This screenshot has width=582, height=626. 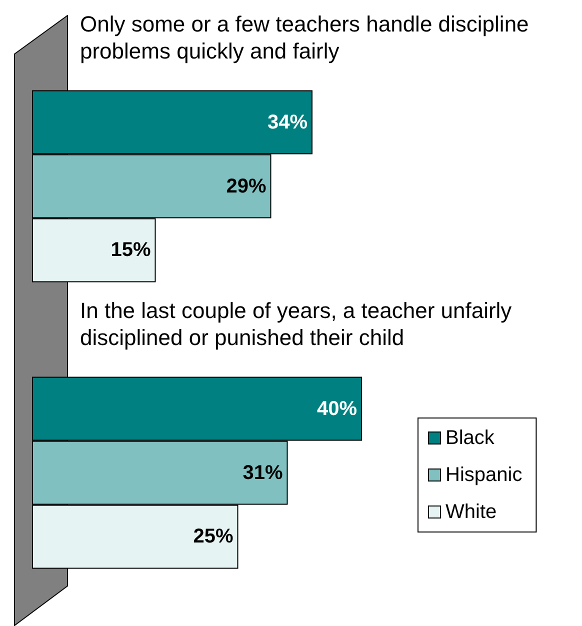 What do you see at coordinates (299, 324) in the screenshot?
I see `y-tick-label: In the last couple of years, a teacher unfairly disciplined or punished their child` at bounding box center [299, 324].